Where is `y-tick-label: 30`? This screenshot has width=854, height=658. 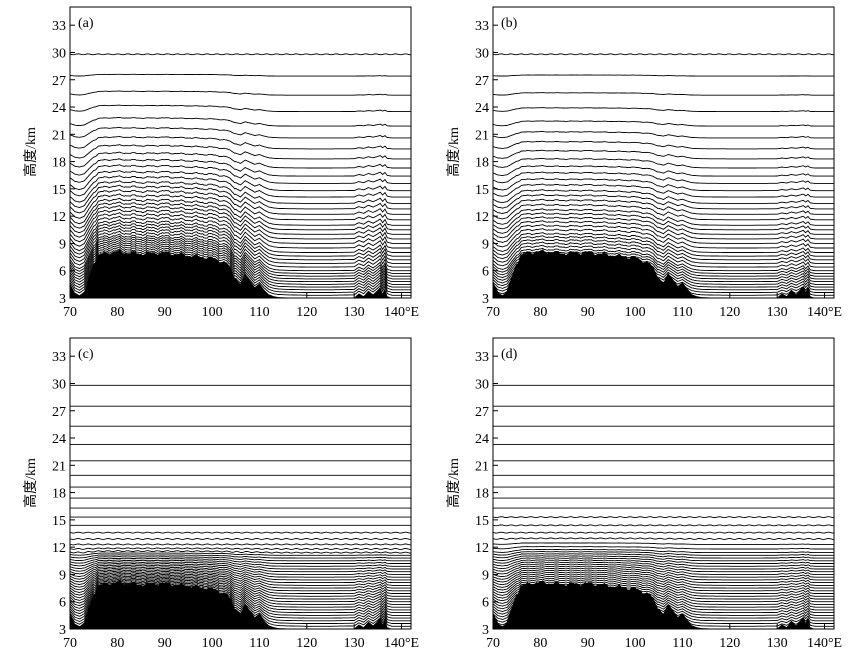
y-tick-label: 30 is located at coordinates (482, 384).